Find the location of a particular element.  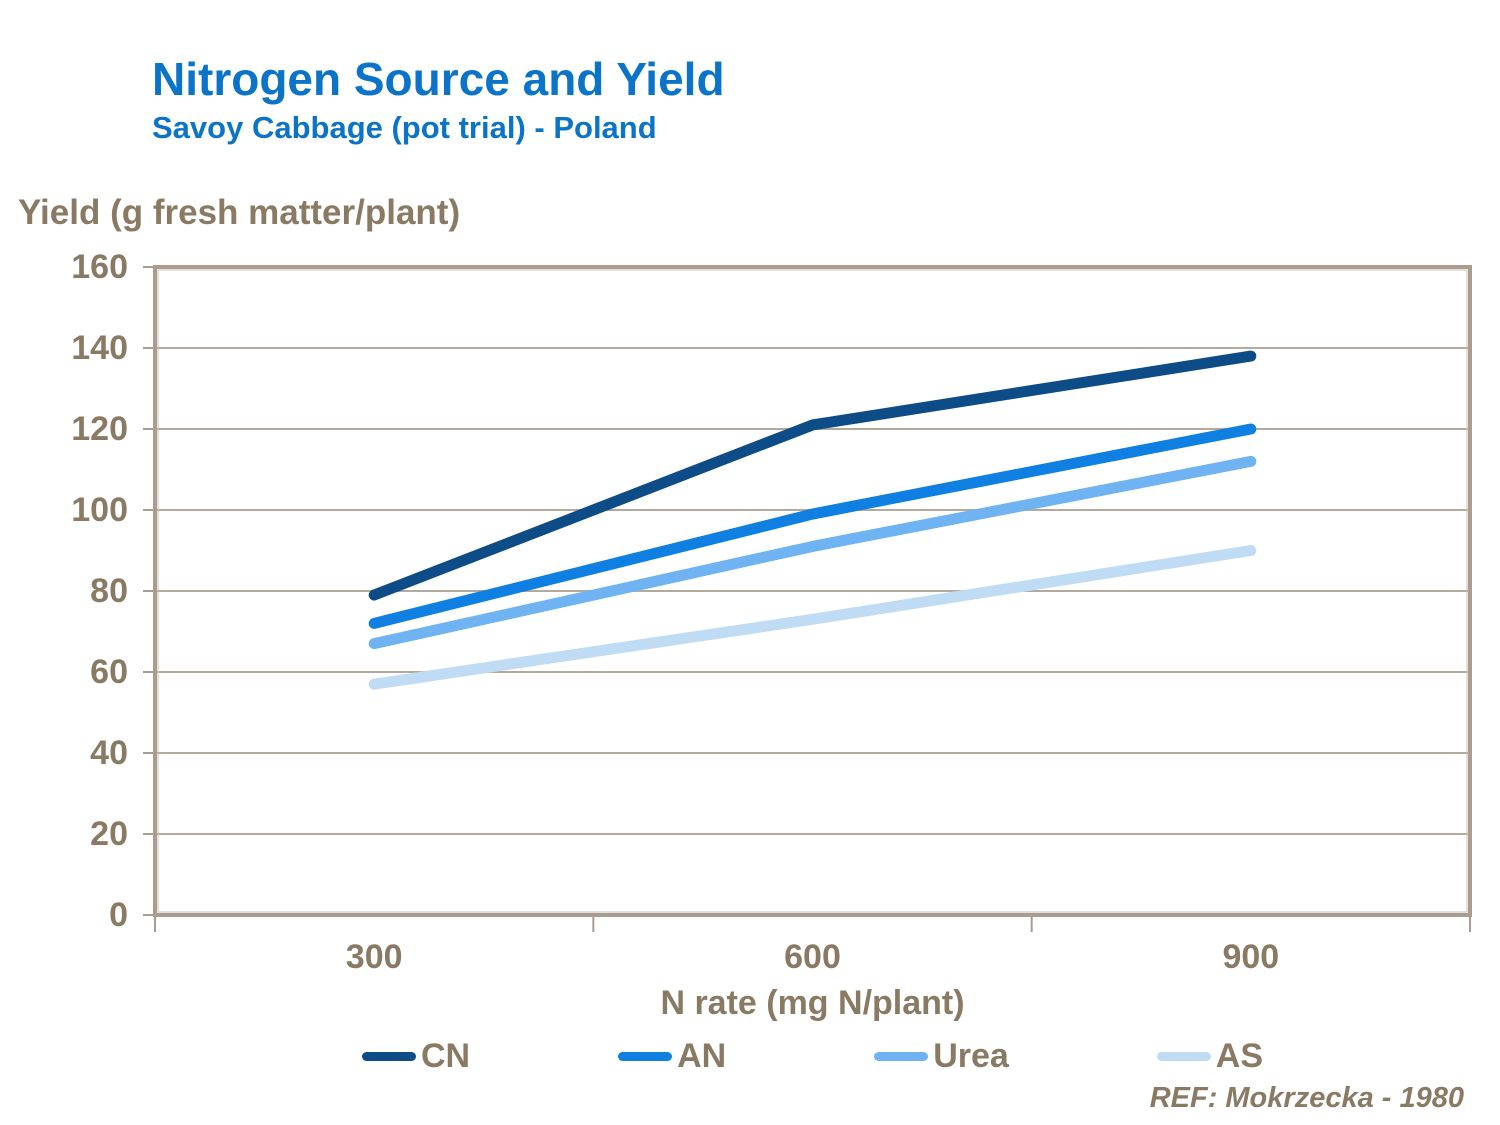

y-axis-title: Yield (g fresh matter/plant) is located at coordinates (239, 212).